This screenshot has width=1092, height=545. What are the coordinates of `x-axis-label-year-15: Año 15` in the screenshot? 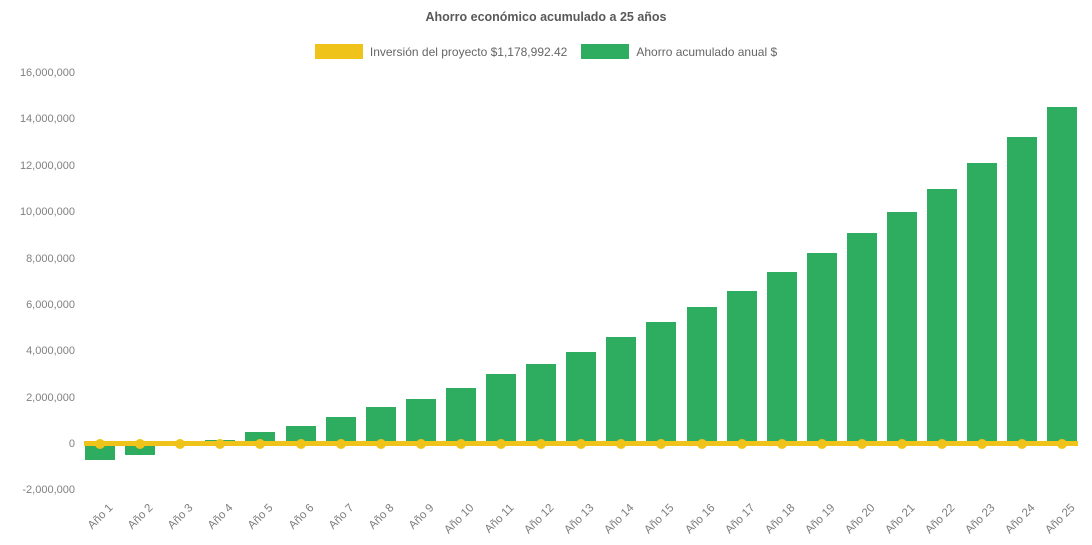 It's located at (659, 519).